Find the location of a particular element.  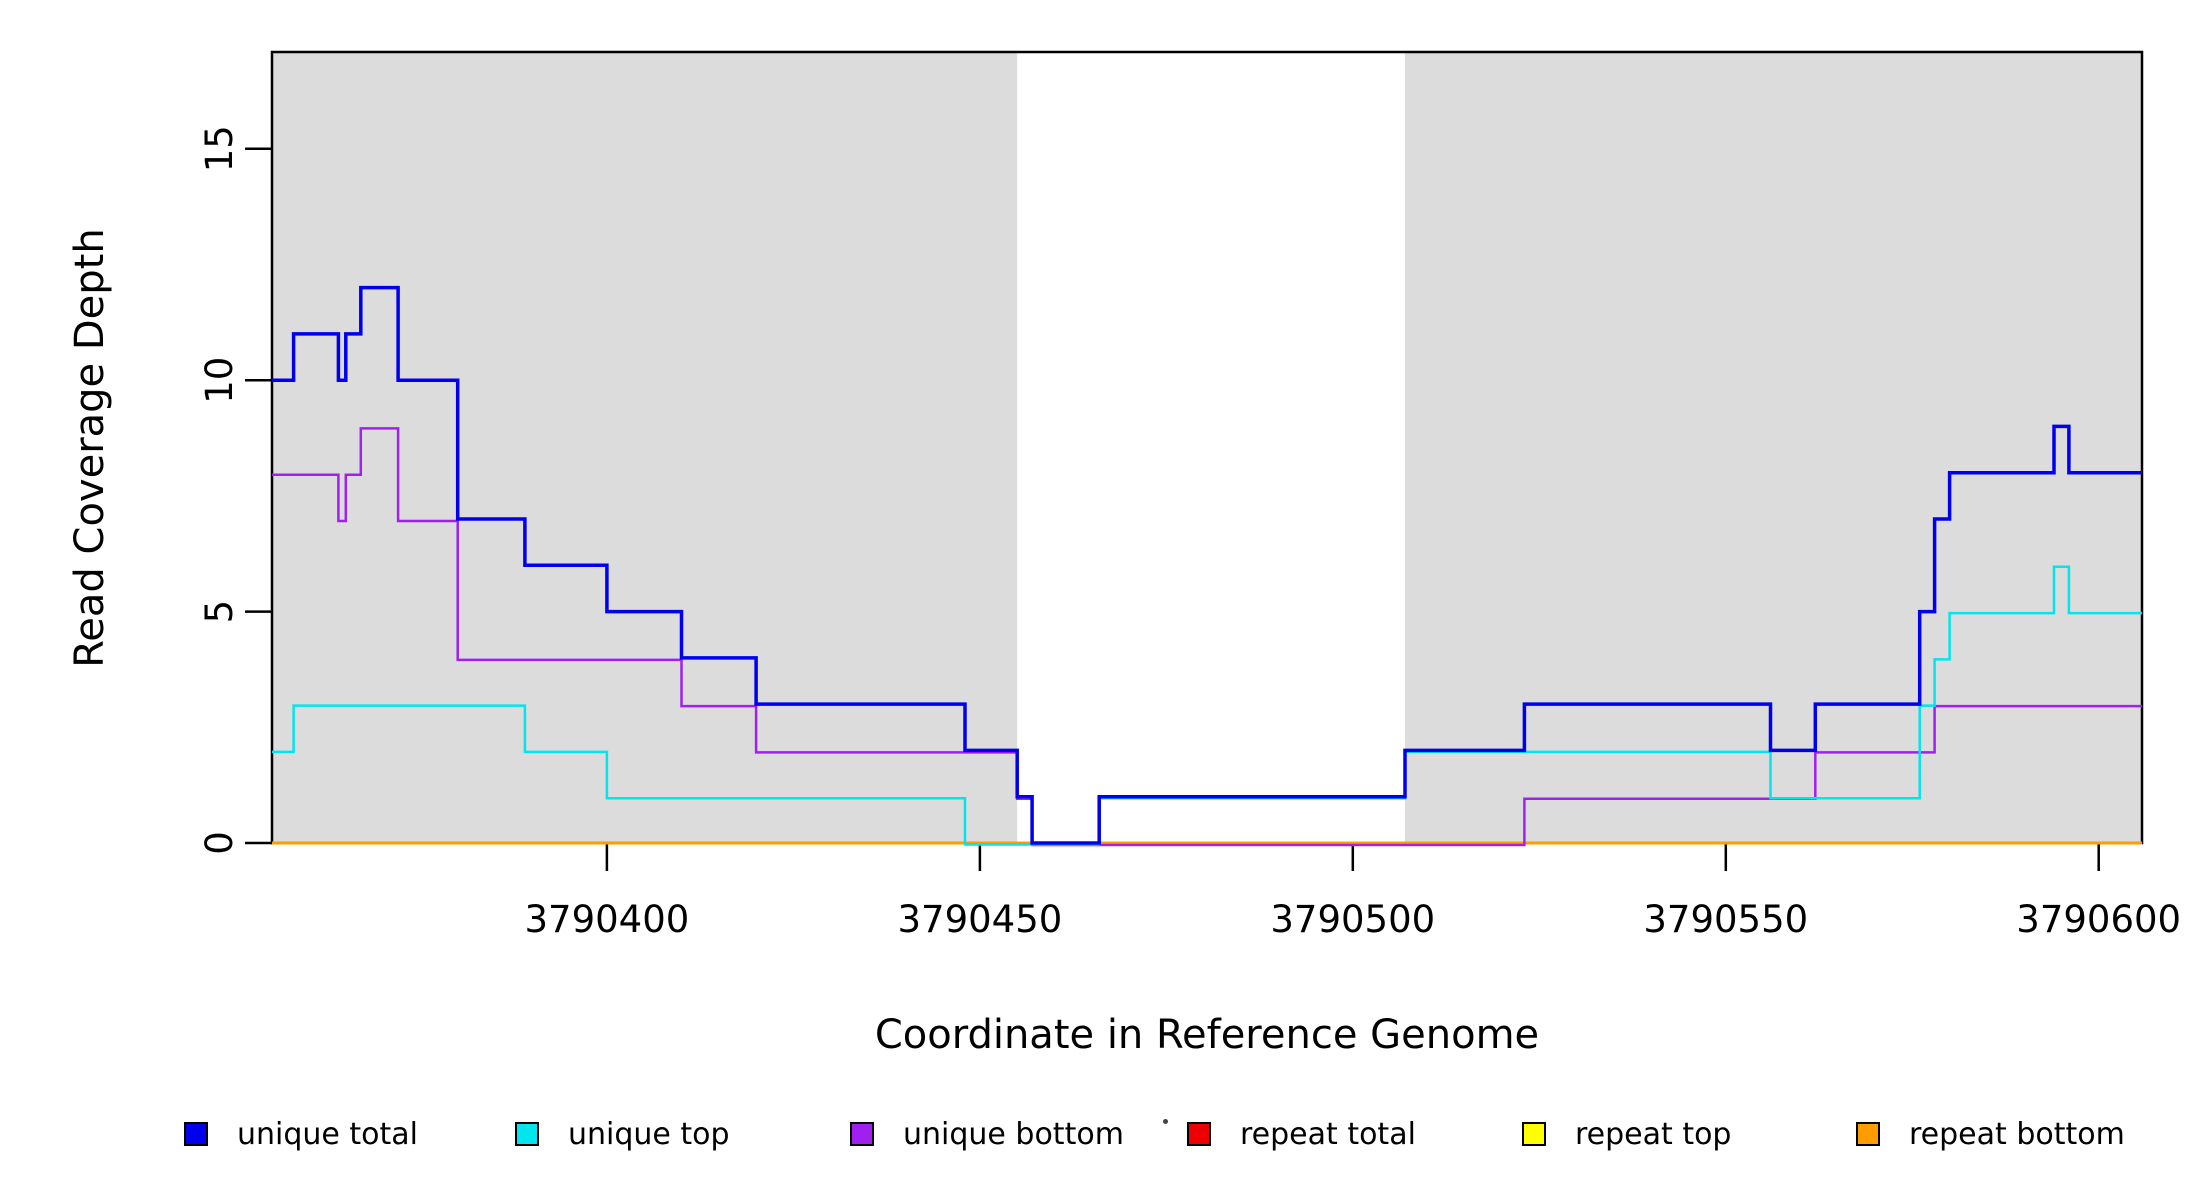

legend-swatch-repeat-total is located at coordinates (1199, 1134).